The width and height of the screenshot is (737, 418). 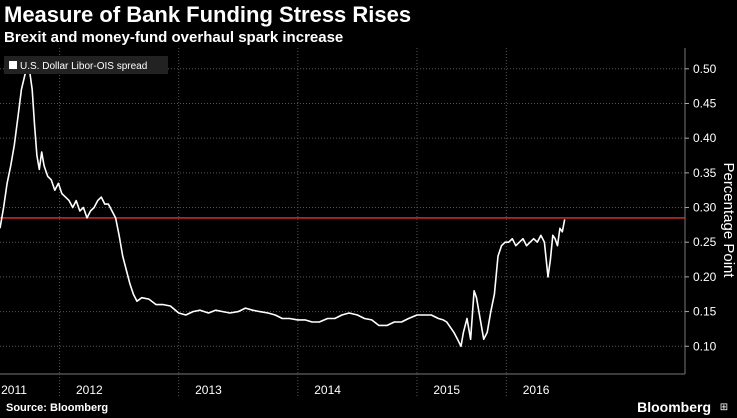 What do you see at coordinates (327, 390) in the screenshot?
I see `x-tick-label: 2014` at bounding box center [327, 390].